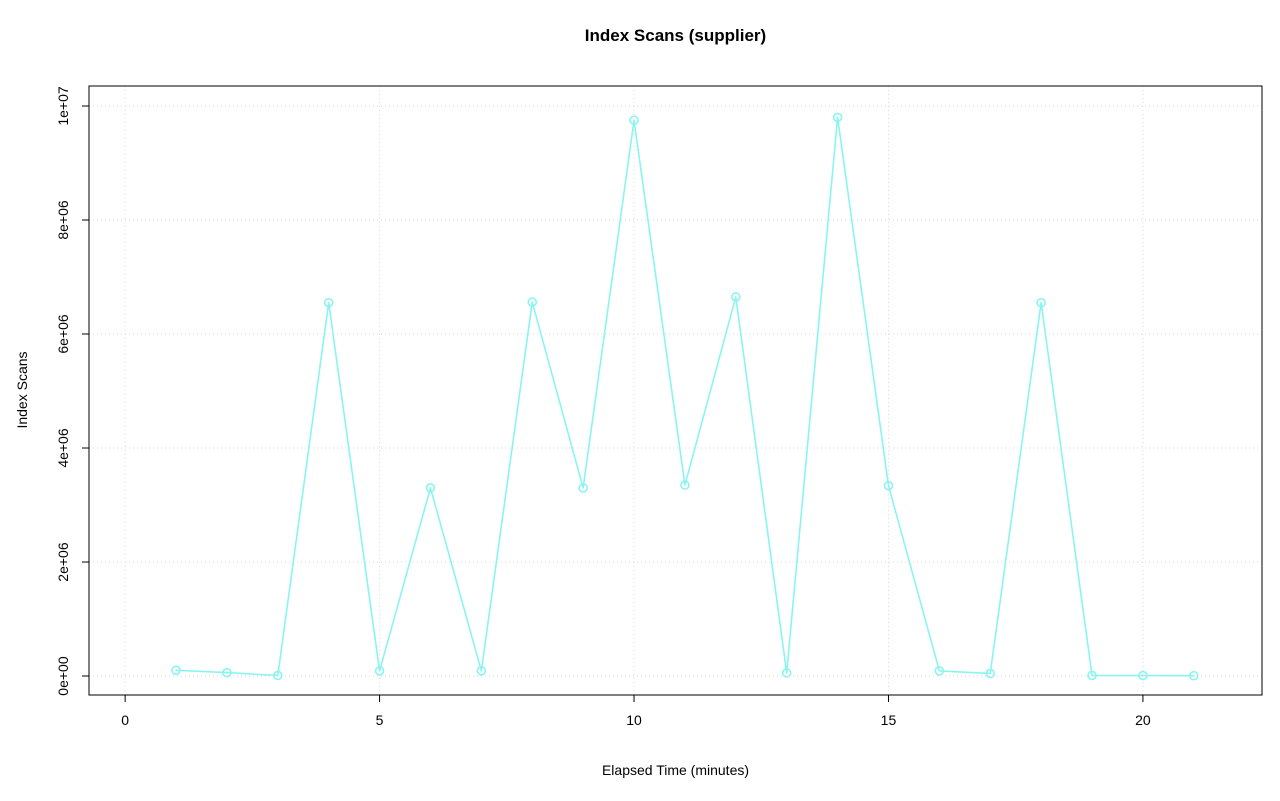 The image size is (1280, 801). Describe the element at coordinates (63, 106) in the screenshot. I see `y-tick-label: 1e+07` at that location.